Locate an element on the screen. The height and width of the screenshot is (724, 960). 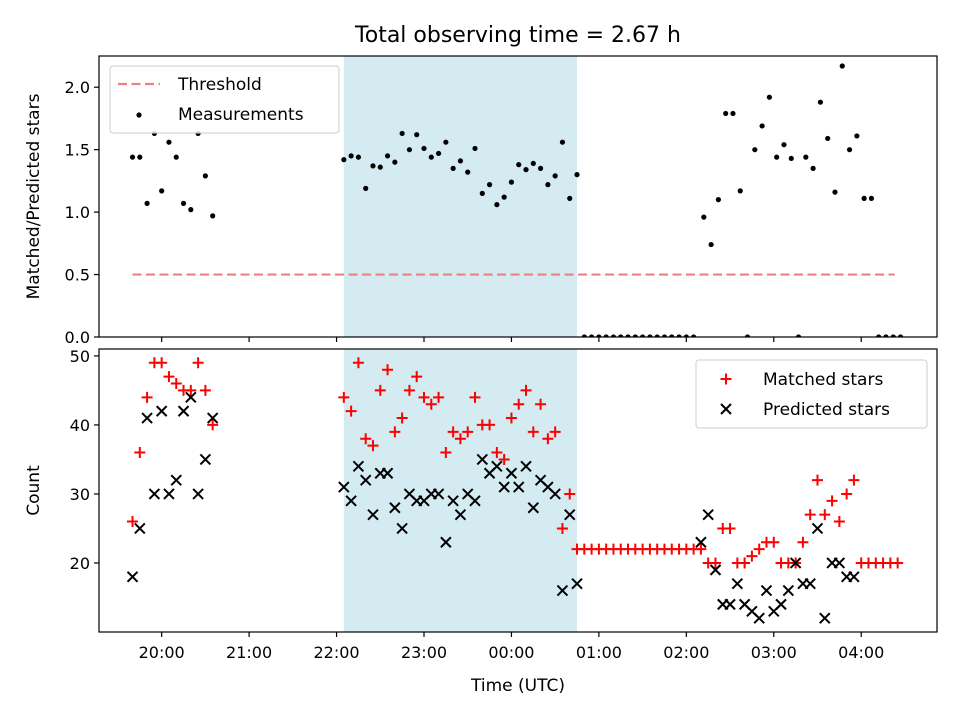
top-y-axis-label: Matched/Predicted stars is located at coordinates (34, 196).